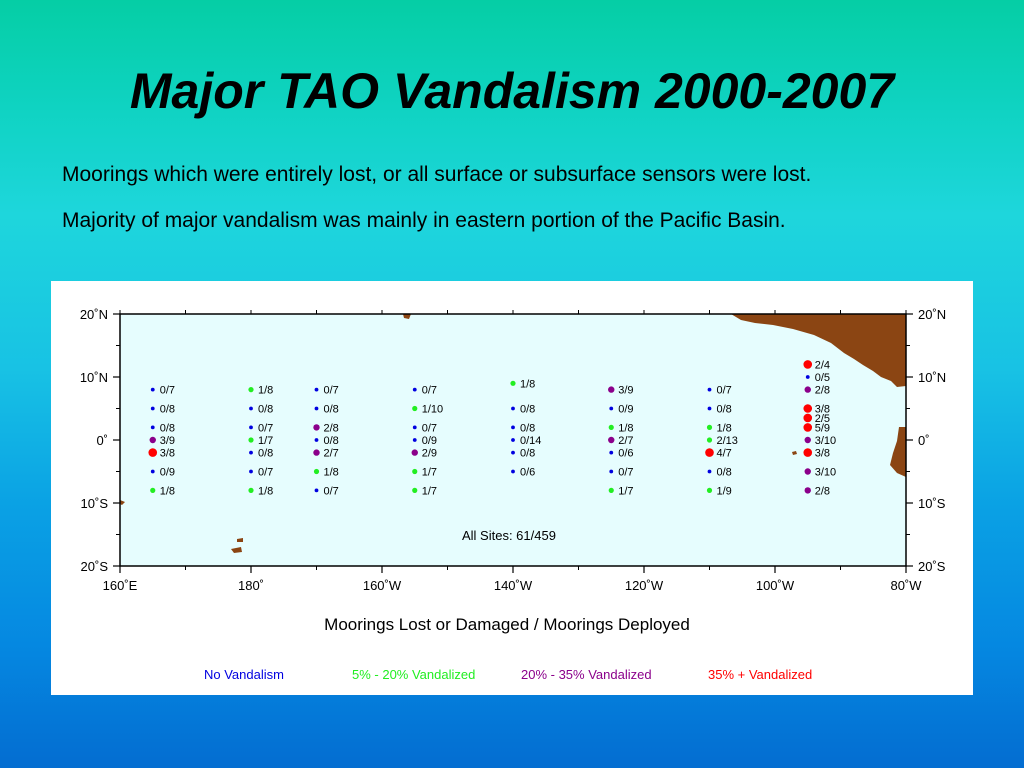  Describe the element at coordinates (794, 453) in the screenshot. I see `galapagos-island` at that location.